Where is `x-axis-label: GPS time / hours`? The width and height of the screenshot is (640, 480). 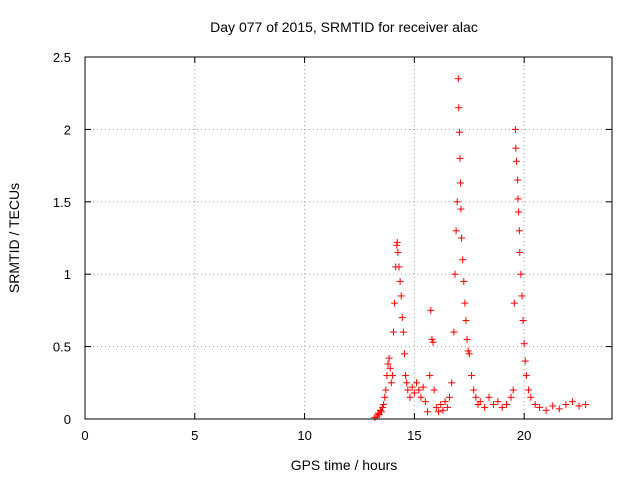
x-axis-label: GPS time / hours is located at coordinates (344, 465).